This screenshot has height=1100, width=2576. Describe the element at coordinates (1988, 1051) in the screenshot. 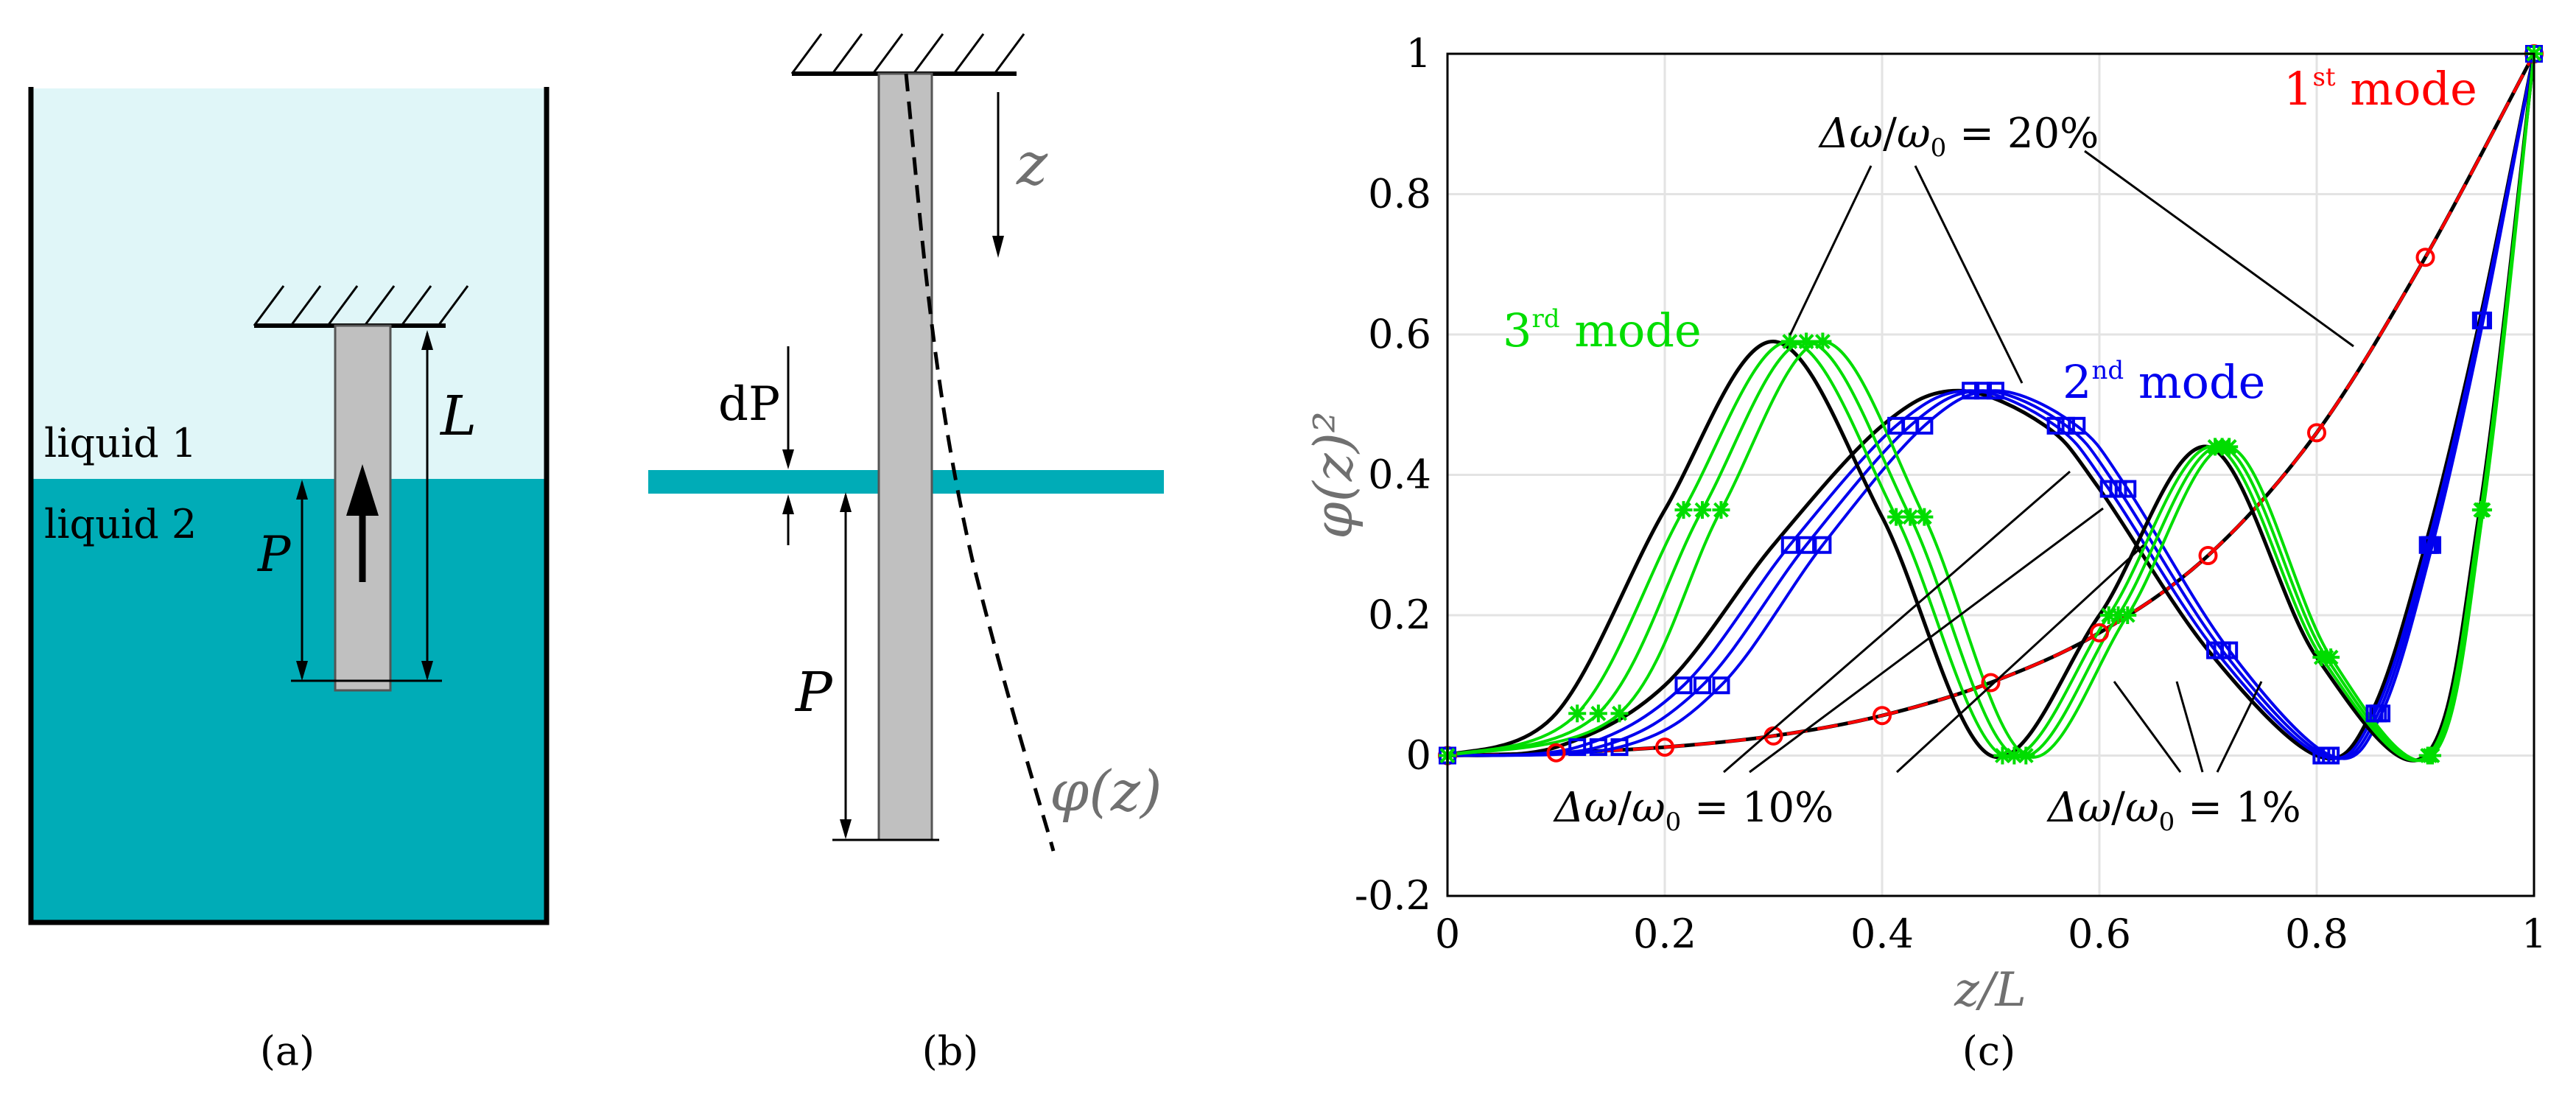

I see `caption-c: (c)` at that location.